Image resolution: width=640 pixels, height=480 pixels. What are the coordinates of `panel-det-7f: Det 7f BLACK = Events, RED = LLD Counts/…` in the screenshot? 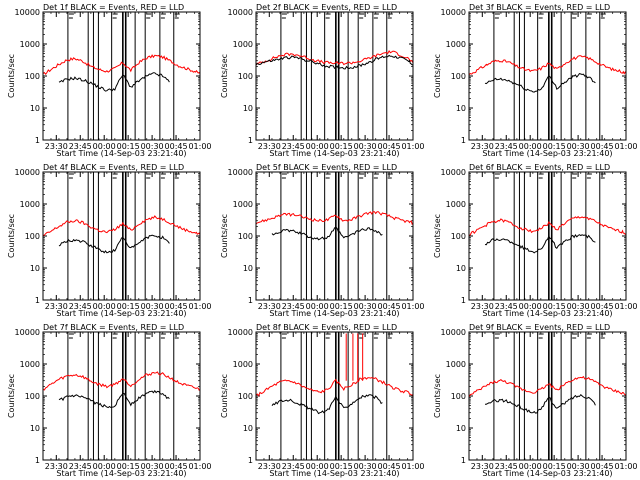 It's located at (109, 400).